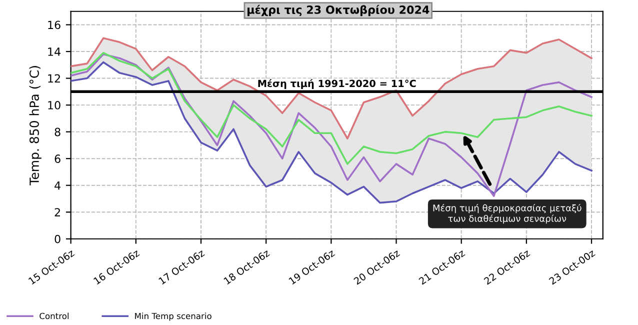  Describe the element at coordinates (337, 84) in the screenshot. I see `ref-line-label: Μέση τιμή 1991-2020 = 11°C` at that location.